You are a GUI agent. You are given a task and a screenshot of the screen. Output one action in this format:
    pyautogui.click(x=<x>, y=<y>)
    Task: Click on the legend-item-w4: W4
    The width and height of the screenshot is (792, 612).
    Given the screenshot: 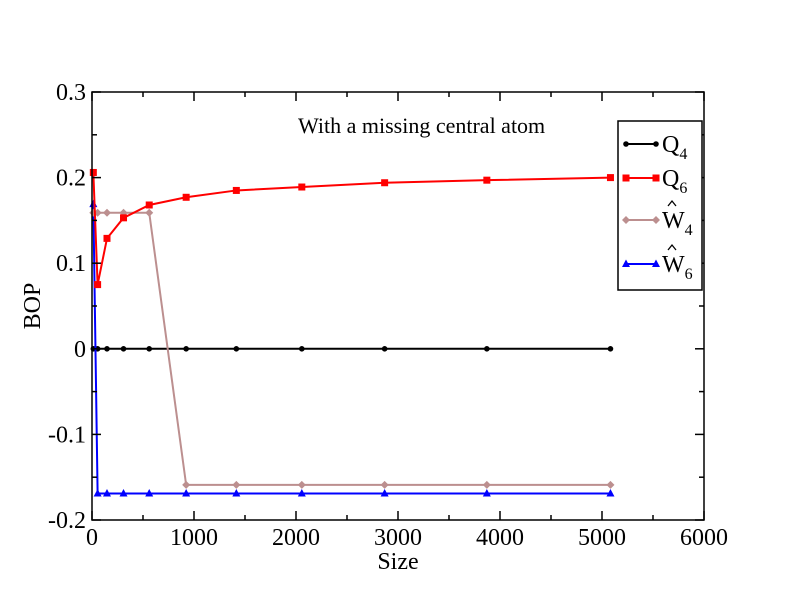 What is the action you would take?
    pyautogui.click(x=657, y=219)
    